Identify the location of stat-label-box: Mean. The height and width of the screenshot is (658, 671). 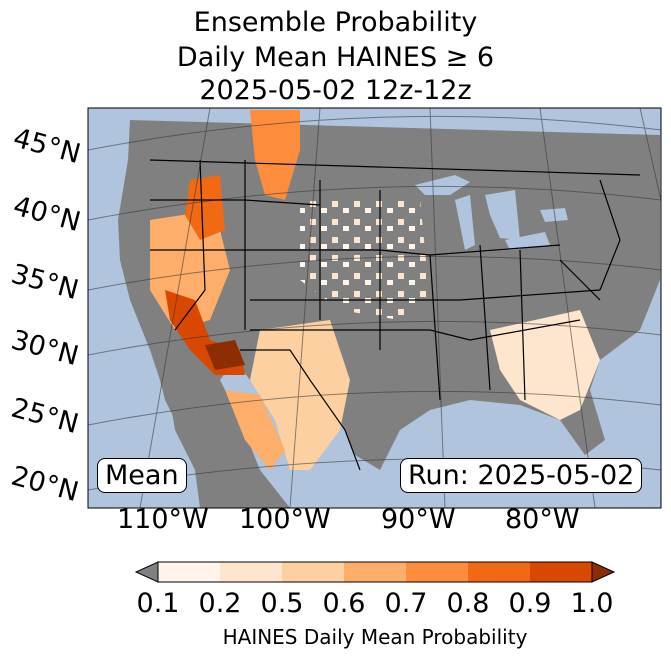
(142, 475).